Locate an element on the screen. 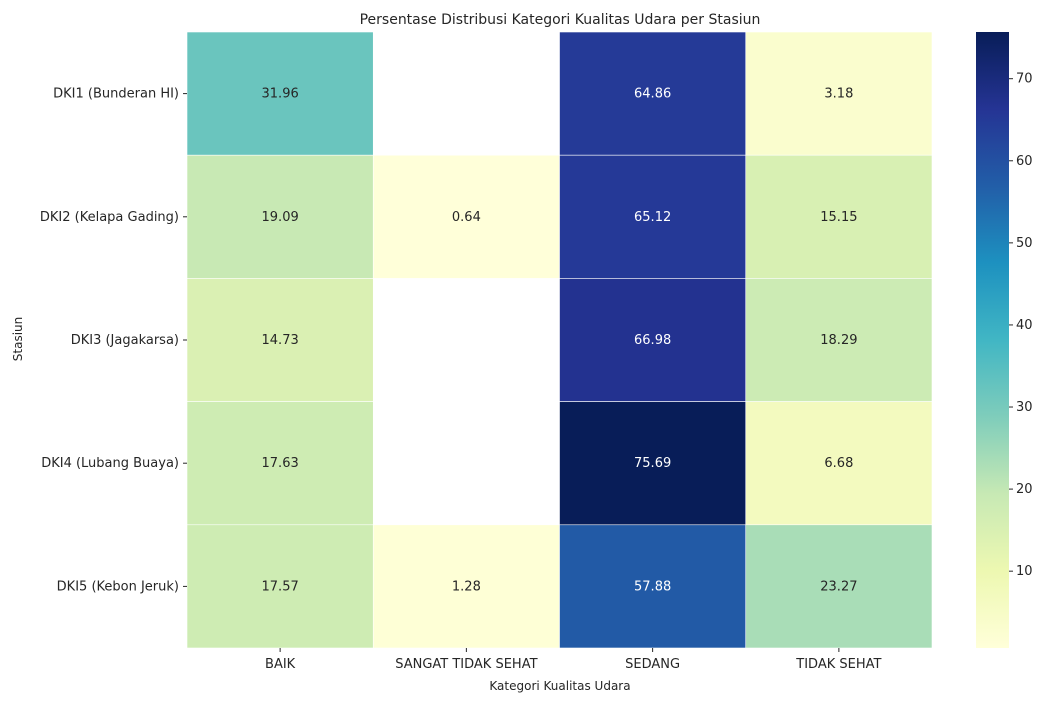  cell-value-label: 17.57 is located at coordinates (280, 586).